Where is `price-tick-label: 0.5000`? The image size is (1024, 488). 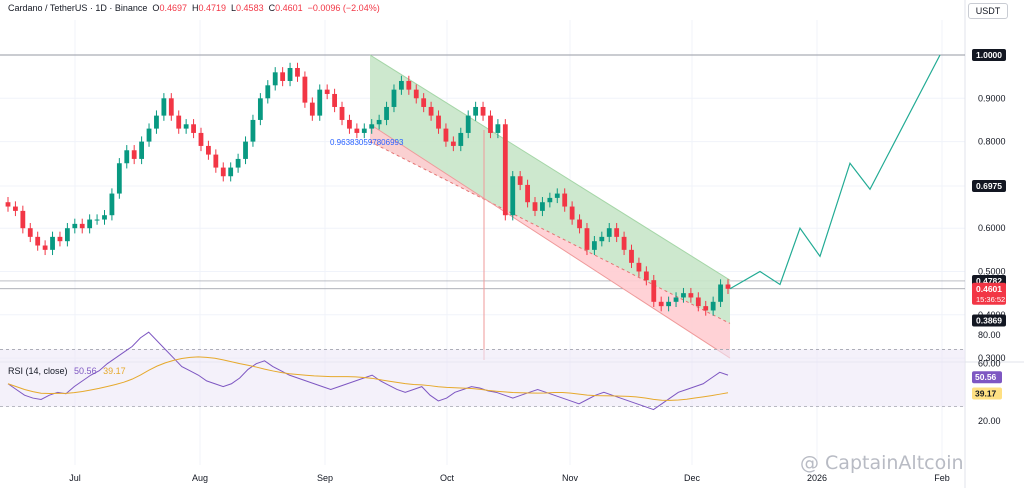
price-tick-label: 0.5000 is located at coordinates (992, 272).